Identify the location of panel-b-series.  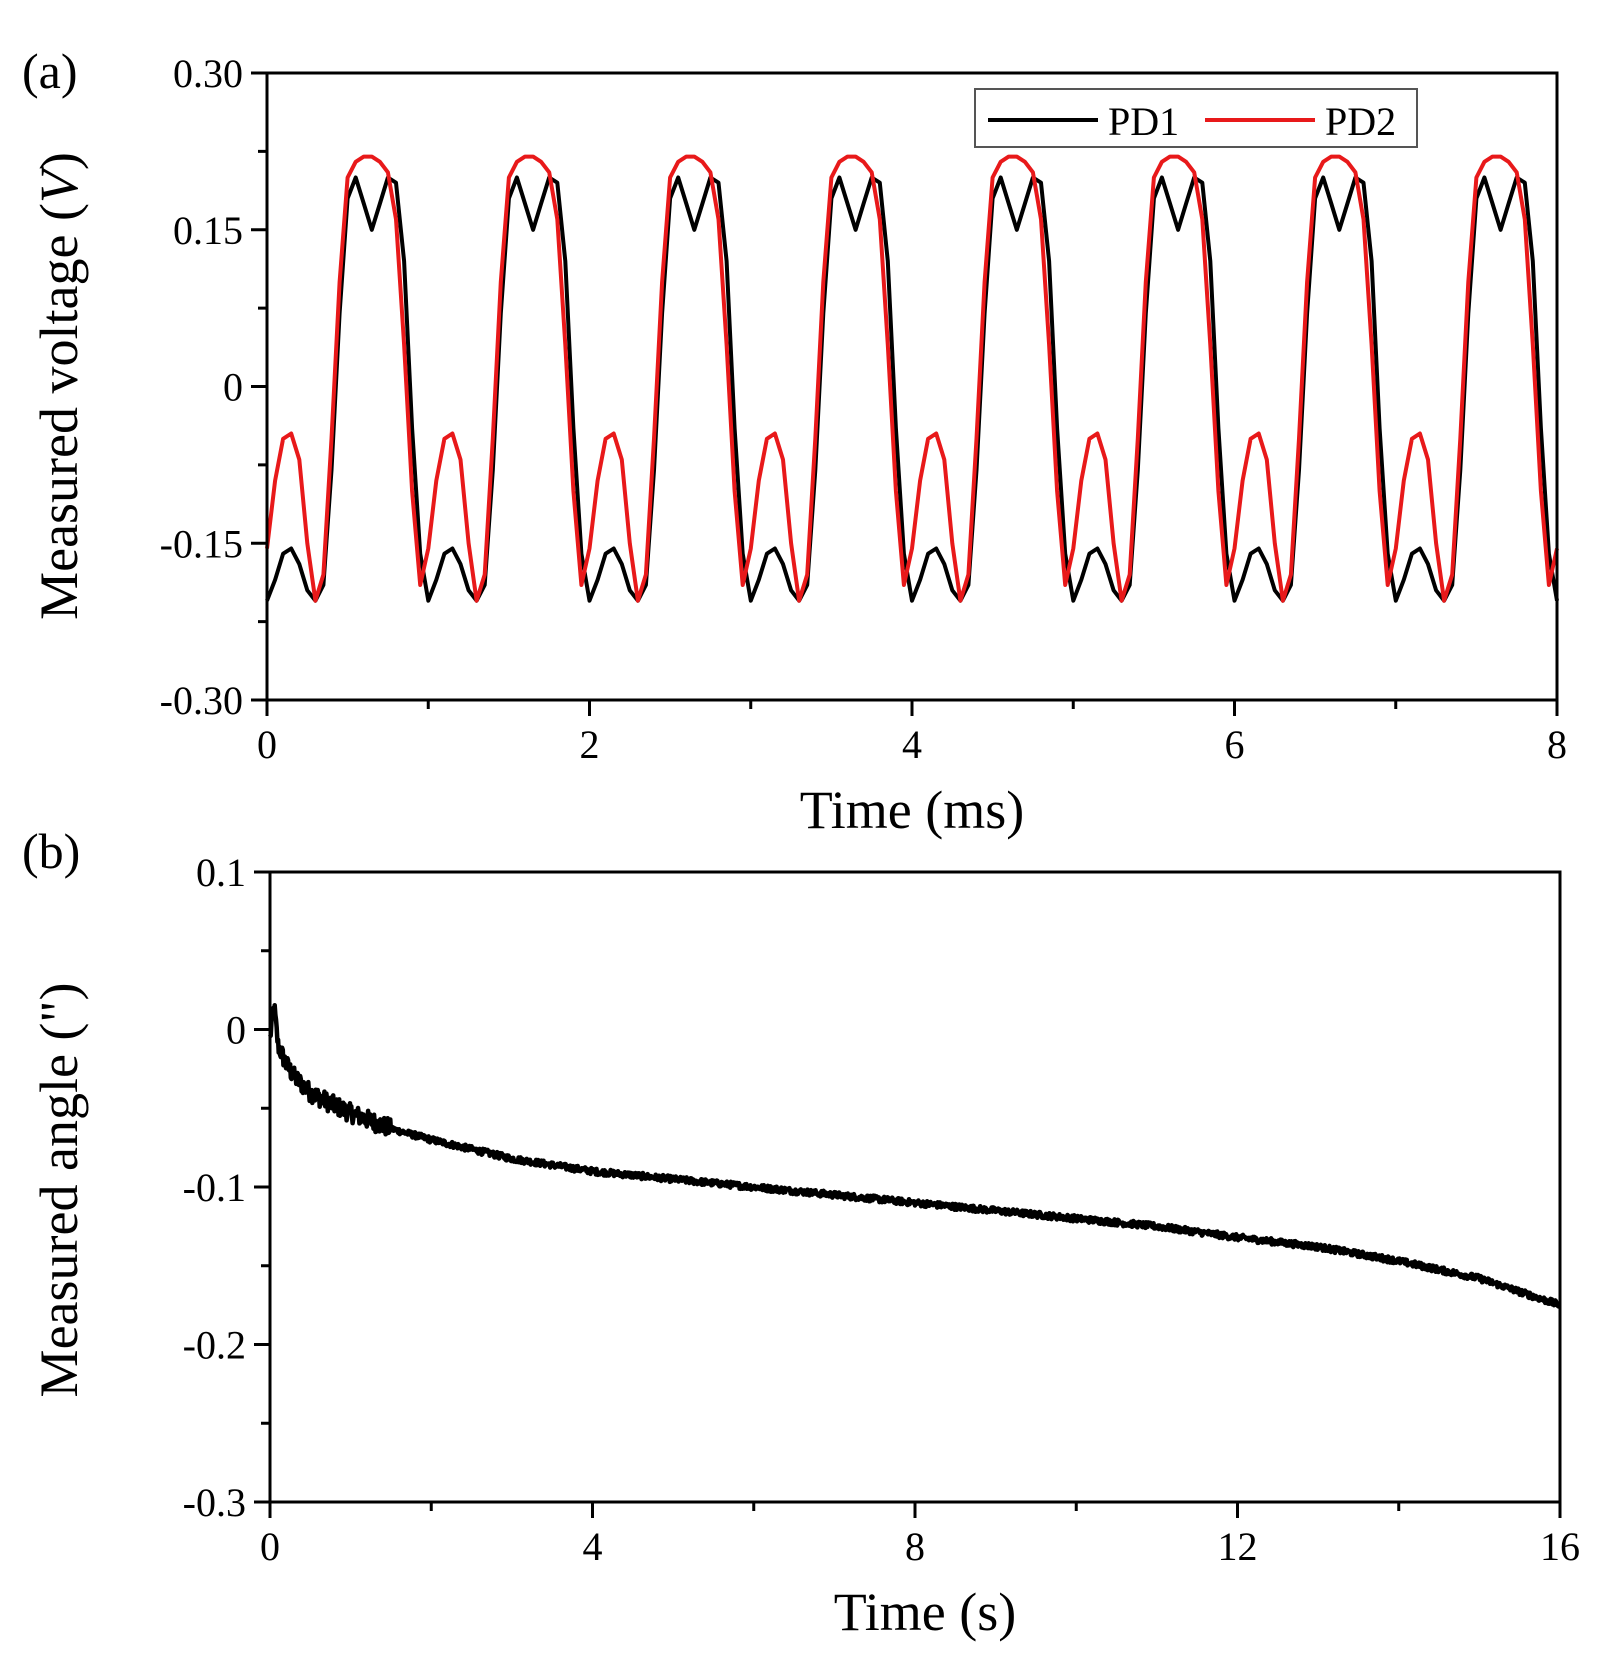
(914, 1155).